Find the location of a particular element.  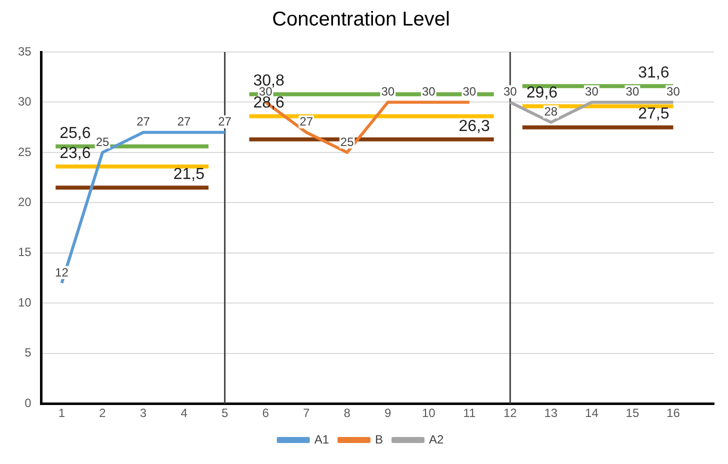

data-label: 28 is located at coordinates (551, 111).